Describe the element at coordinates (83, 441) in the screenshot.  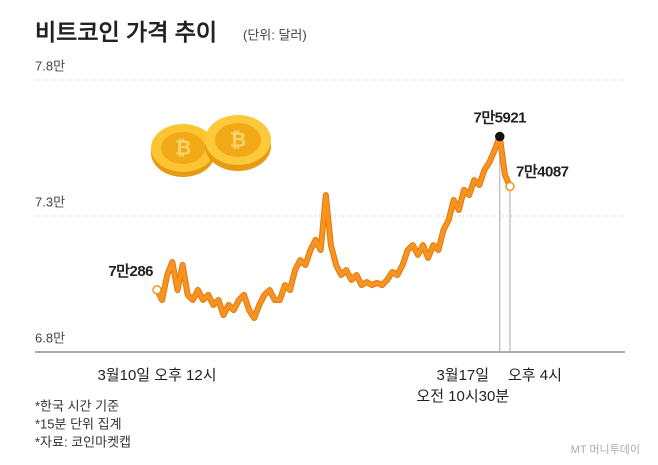
I see `note: *자료: 코인마켓캡` at that location.